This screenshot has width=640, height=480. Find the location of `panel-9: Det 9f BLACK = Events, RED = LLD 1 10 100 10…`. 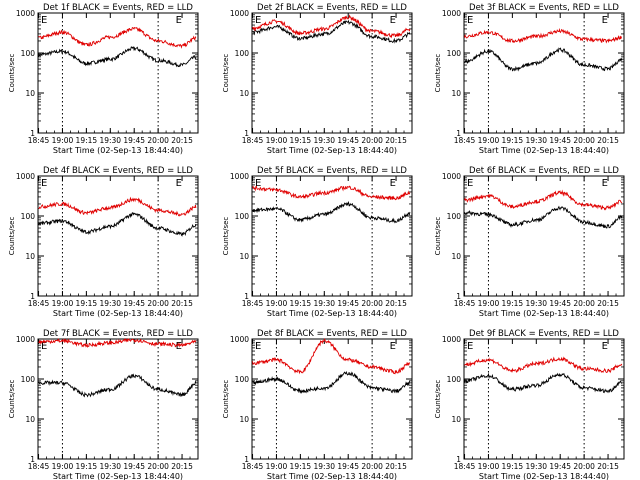

panel-9: Det 9f BLACK = Events, RED = LLD 1 10 100 10… is located at coordinates (529, 404).